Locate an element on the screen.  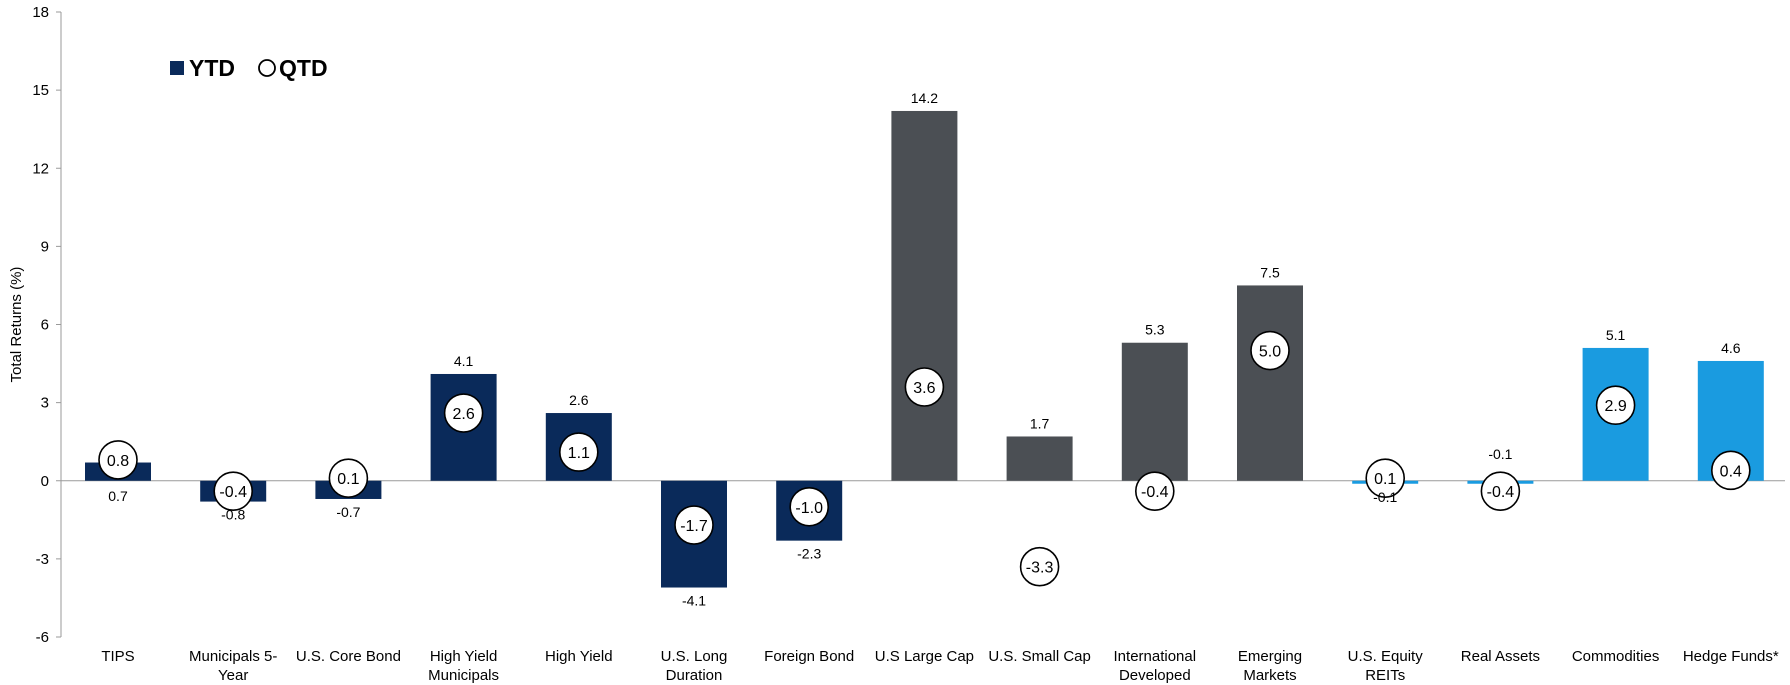
qtd-data-label: 5.0 is located at coordinates (1270, 352).